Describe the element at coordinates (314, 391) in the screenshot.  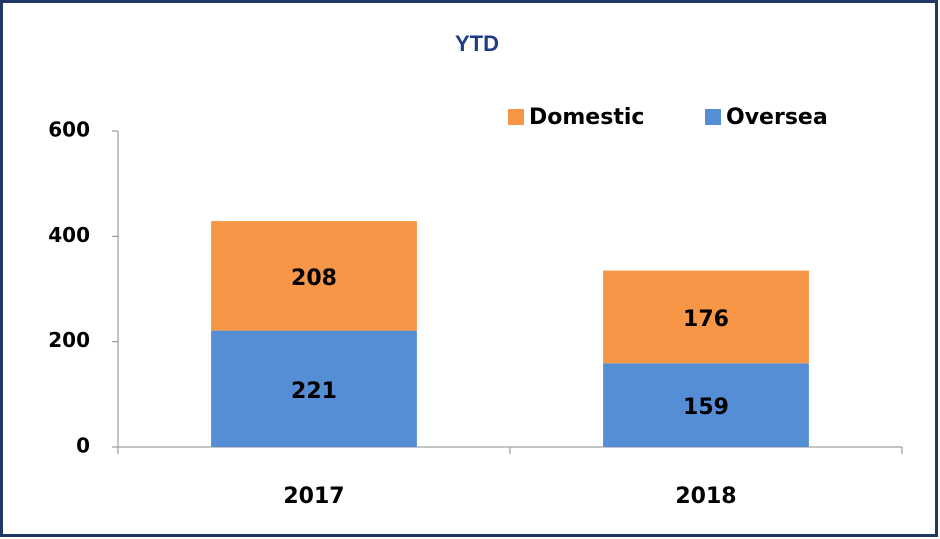
I see `data-label: 221` at that location.